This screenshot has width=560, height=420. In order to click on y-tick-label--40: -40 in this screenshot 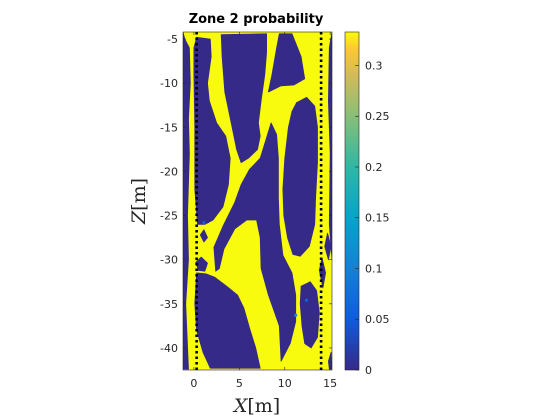, I will do `click(169, 348)`.